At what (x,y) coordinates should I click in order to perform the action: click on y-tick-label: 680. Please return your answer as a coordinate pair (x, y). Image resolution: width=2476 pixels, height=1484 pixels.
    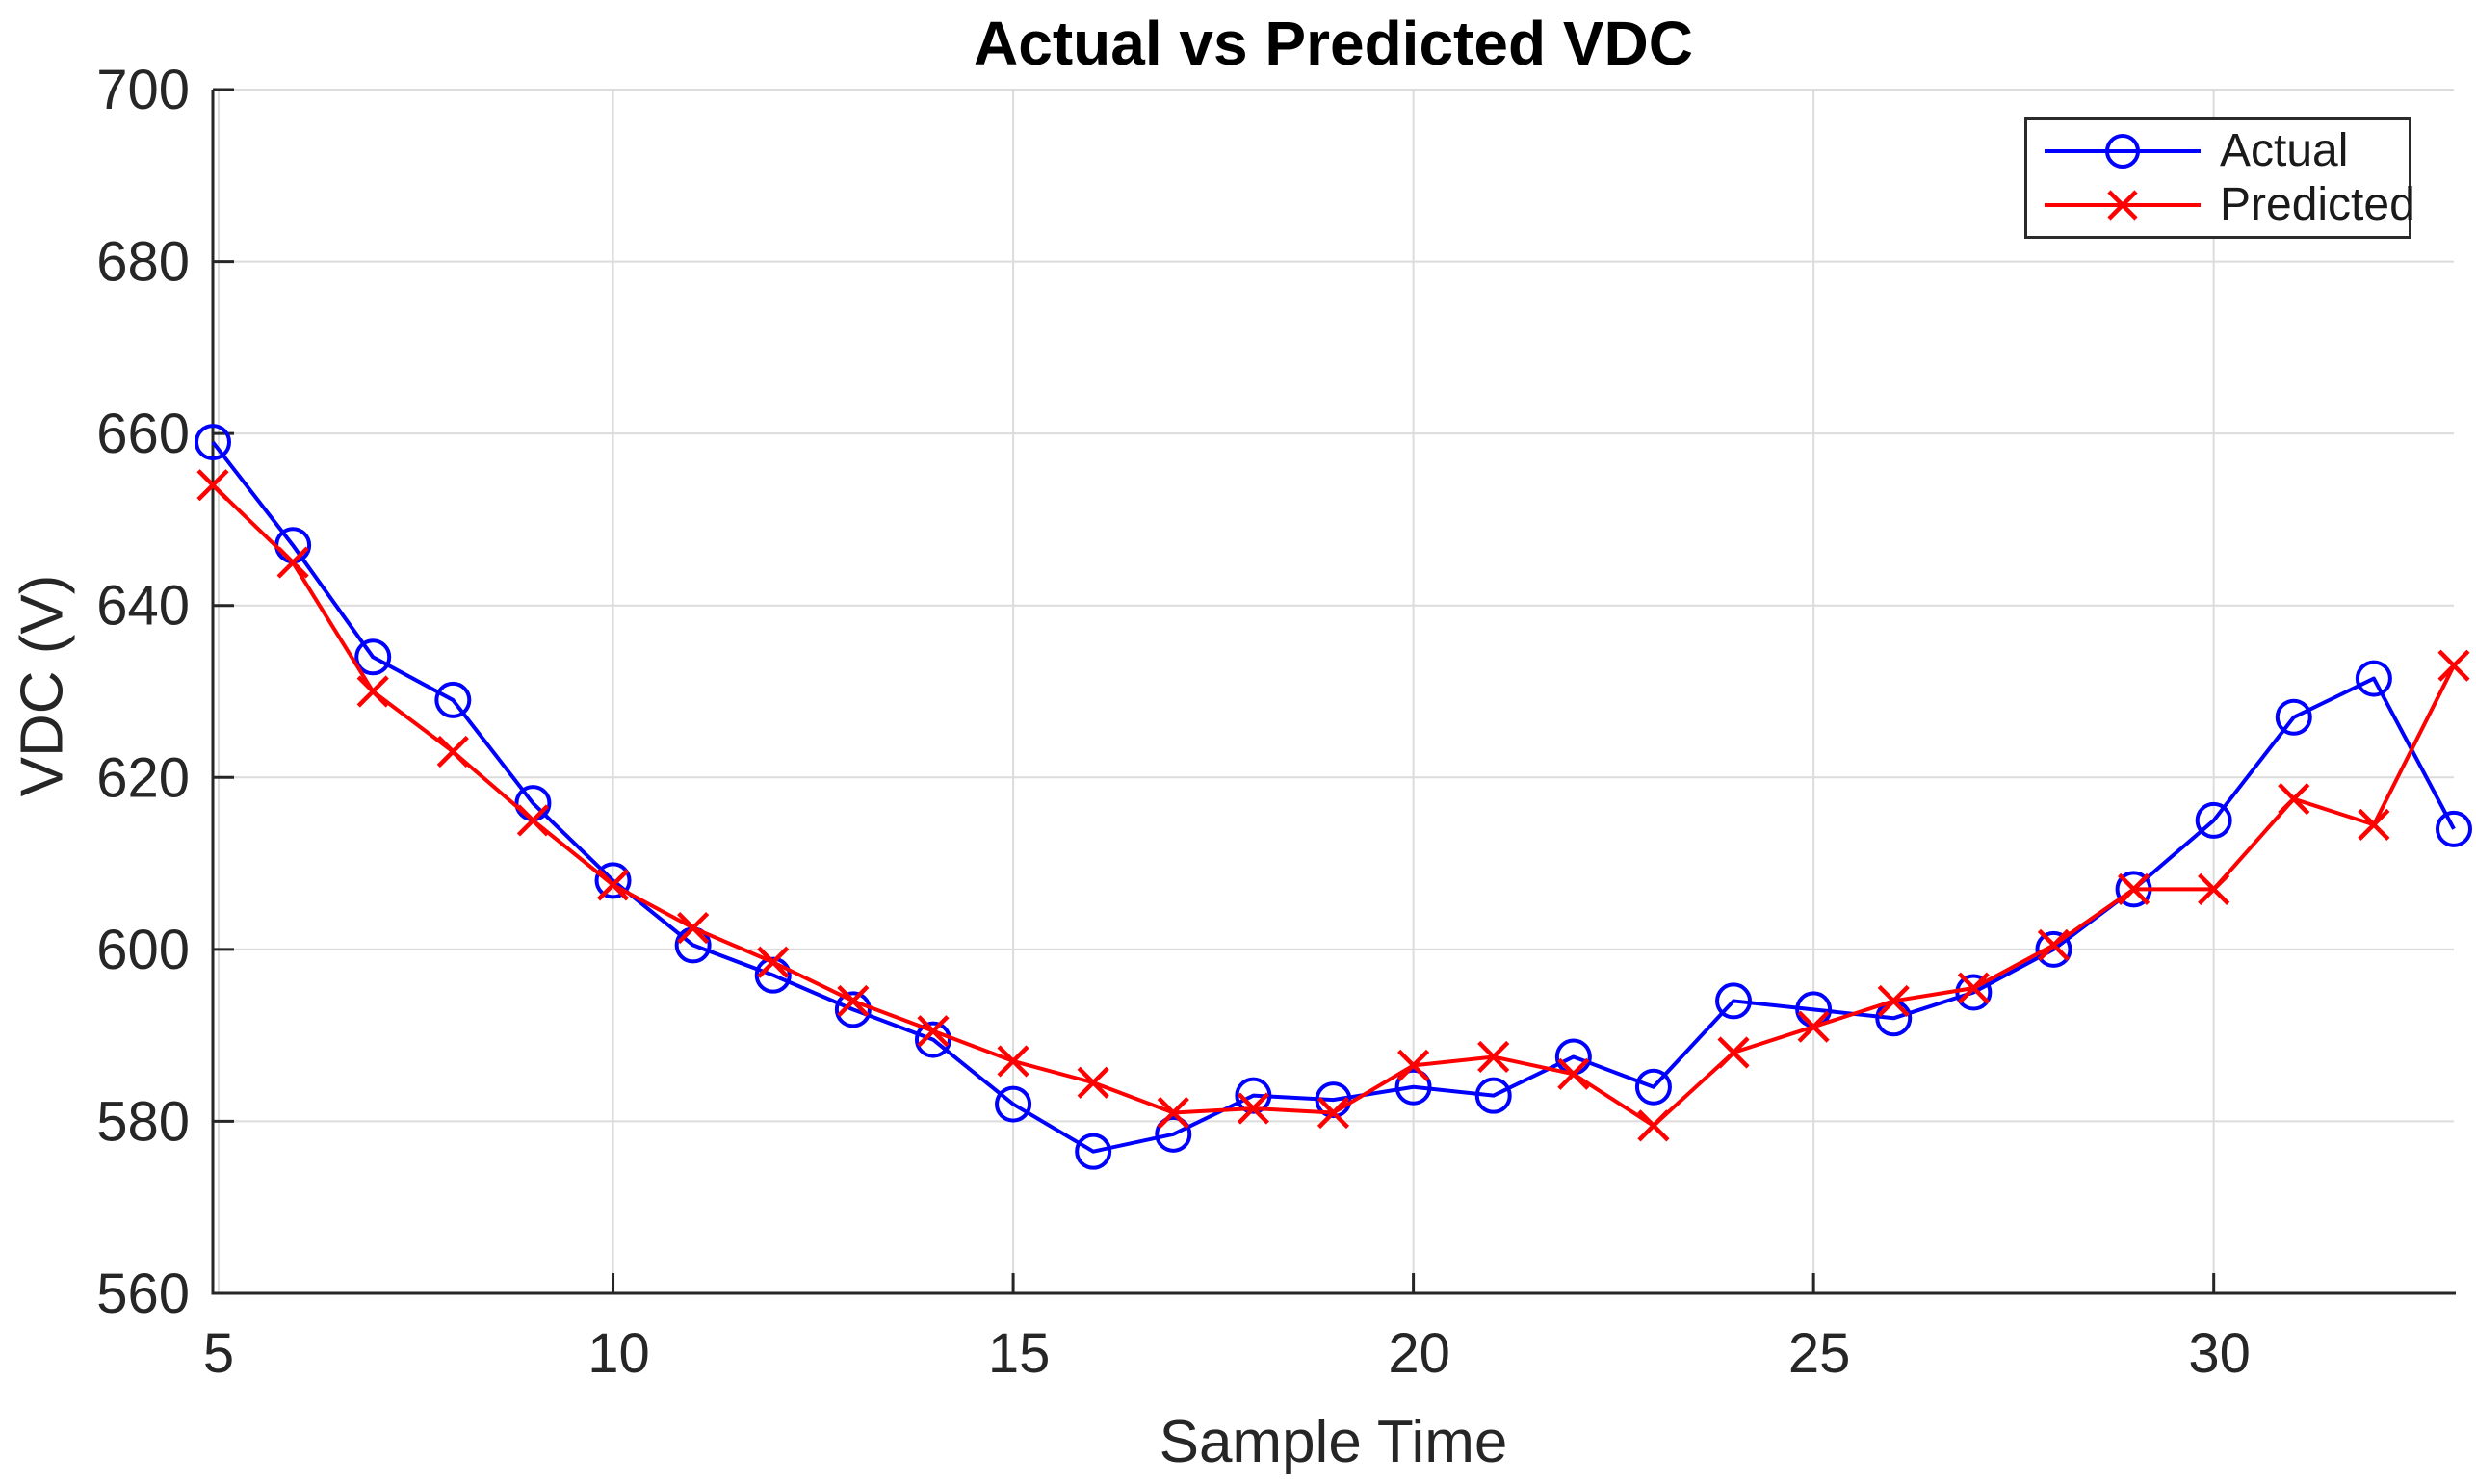
    Looking at the image, I should click on (143, 262).